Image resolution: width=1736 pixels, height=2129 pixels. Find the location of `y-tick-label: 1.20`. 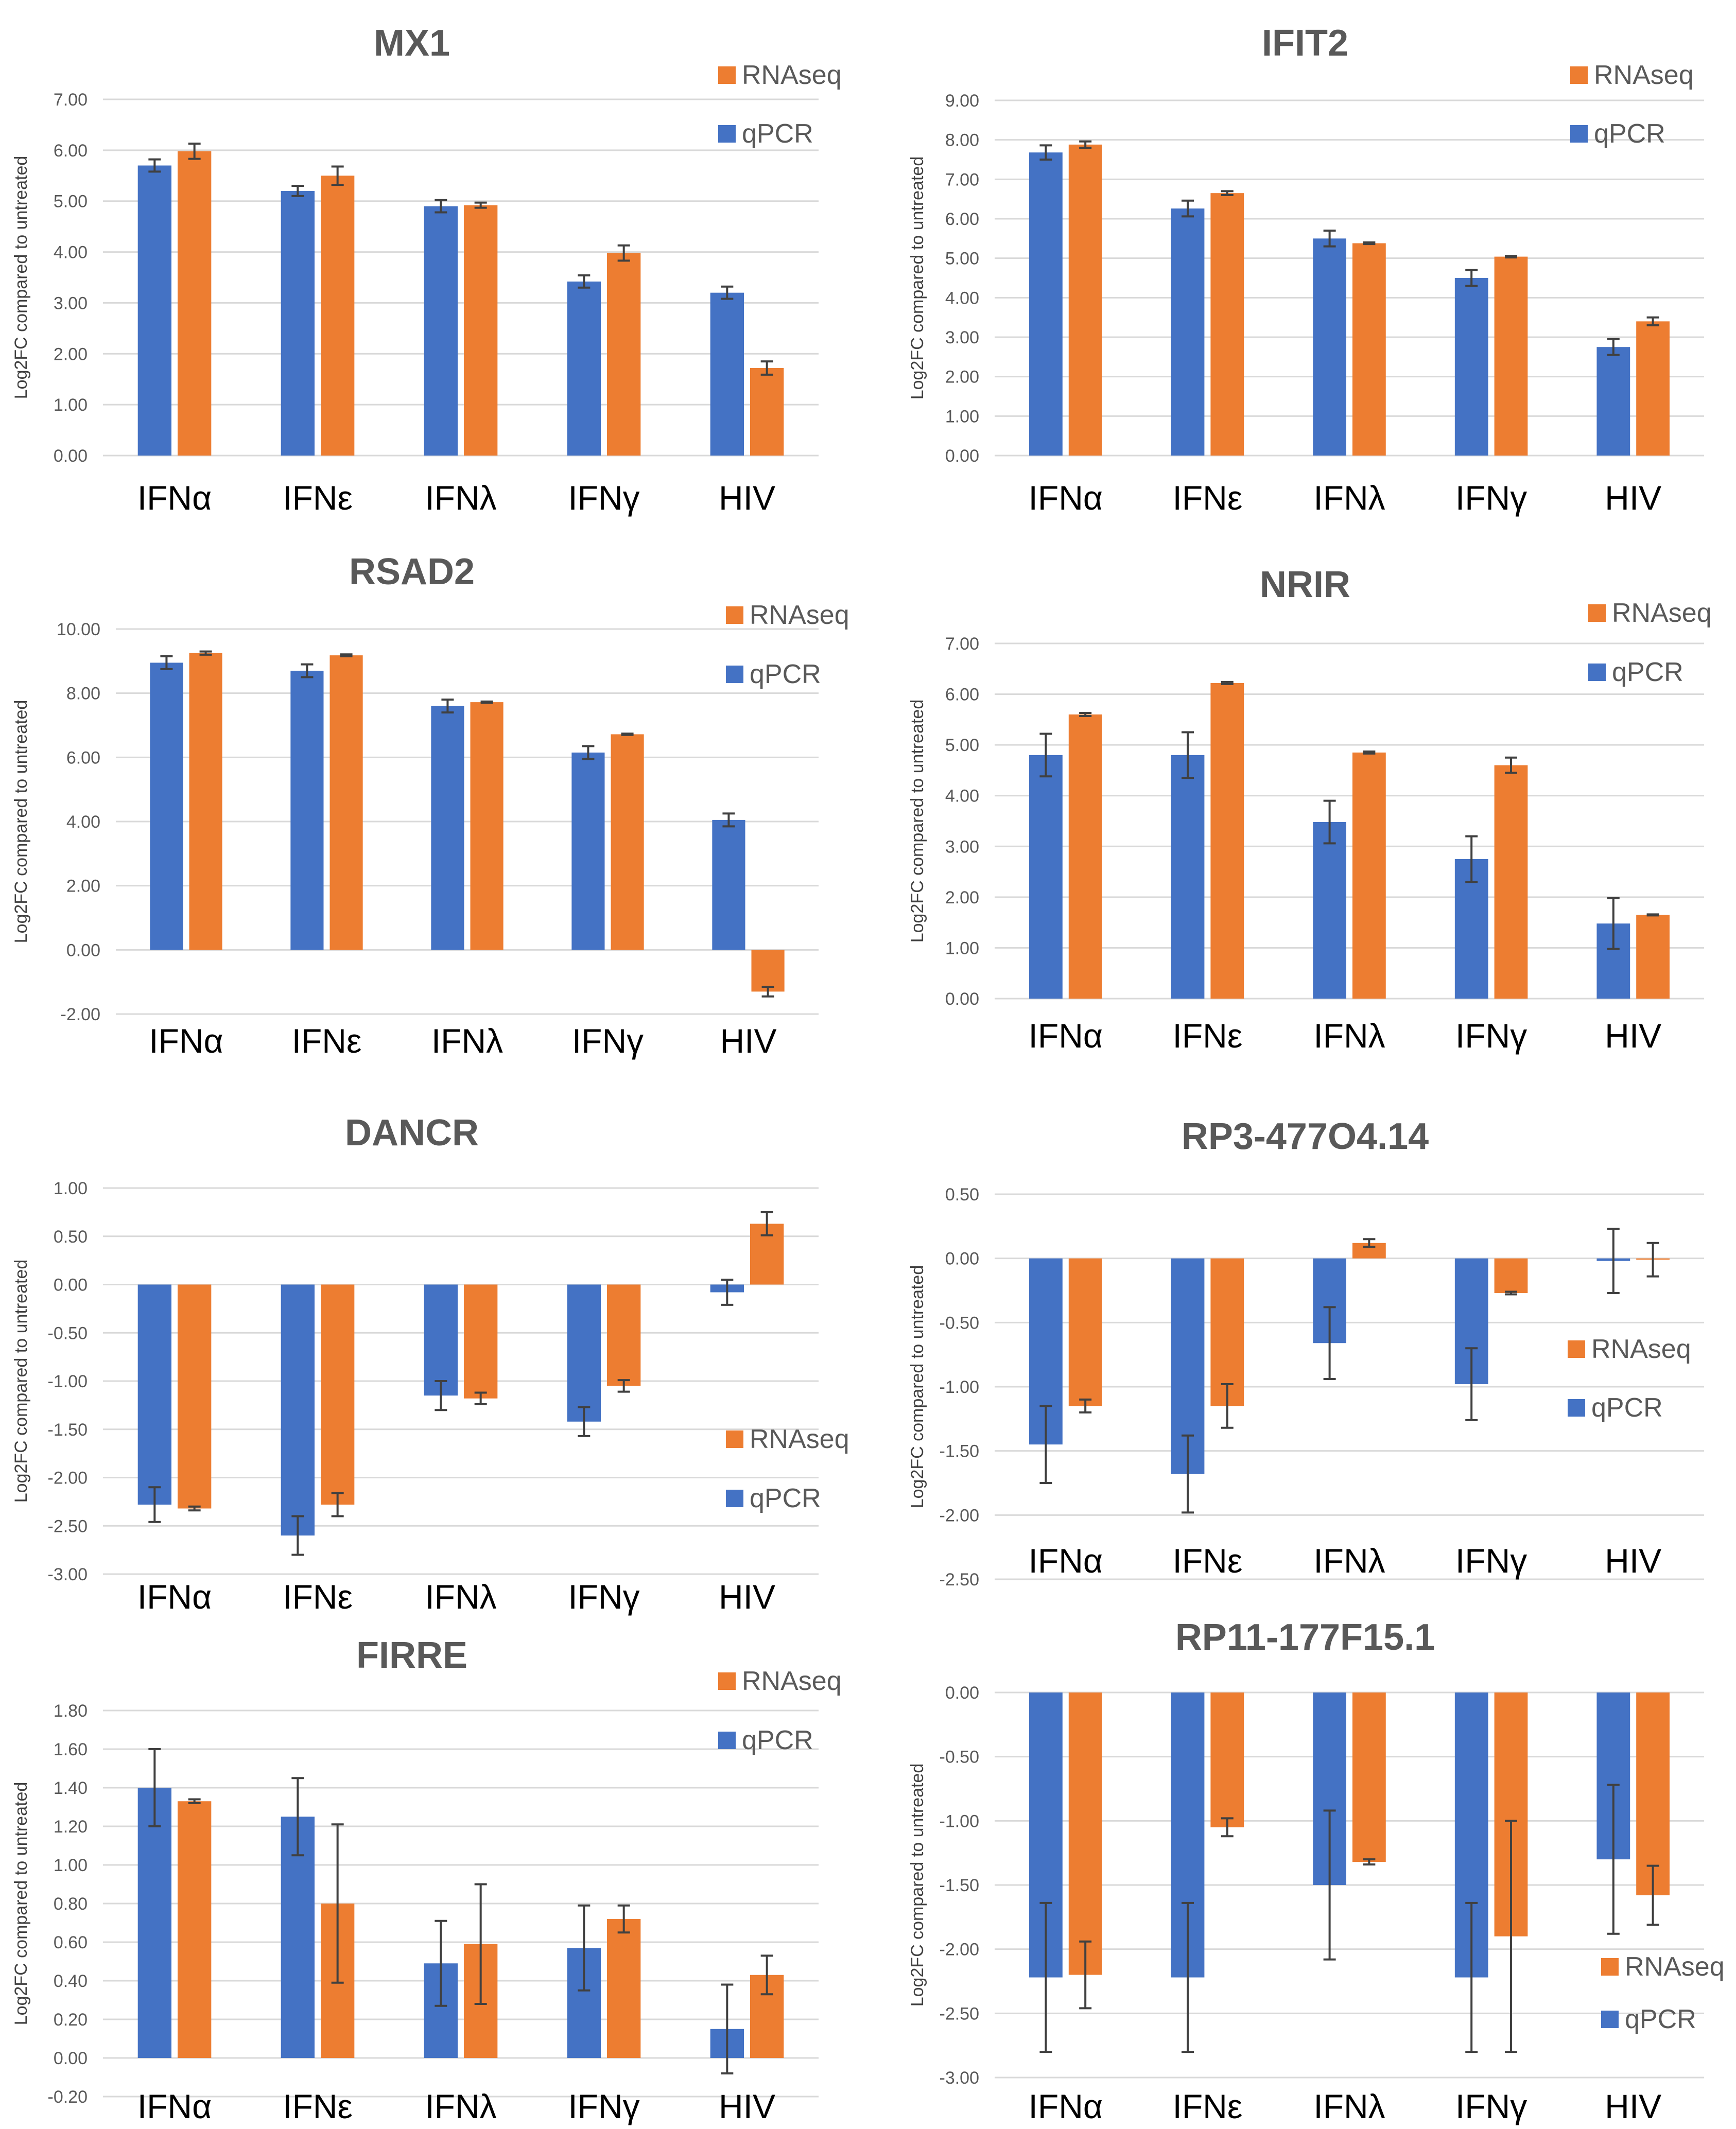

y-tick-label: 1.20 is located at coordinates (71, 1827).